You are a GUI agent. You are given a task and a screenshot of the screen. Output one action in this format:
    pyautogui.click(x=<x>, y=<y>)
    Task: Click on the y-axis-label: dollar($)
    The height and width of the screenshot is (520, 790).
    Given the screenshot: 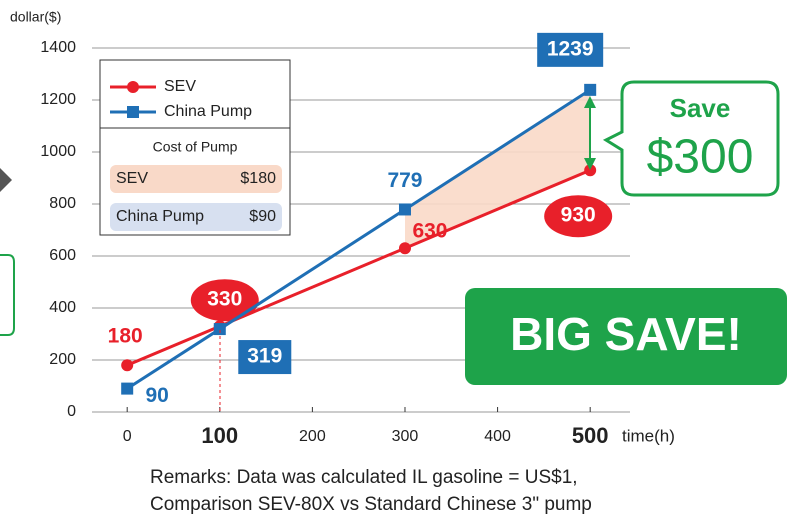 What is the action you would take?
    pyautogui.click(x=35, y=17)
    